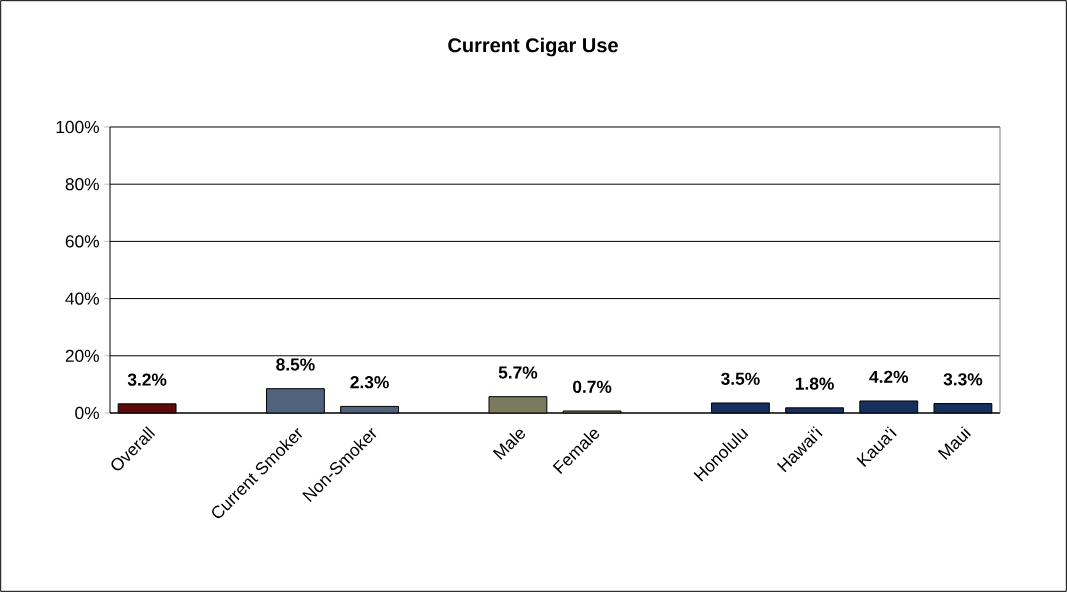 The image size is (1067, 592). I want to click on data-label: 2.3%, so click(369, 382).